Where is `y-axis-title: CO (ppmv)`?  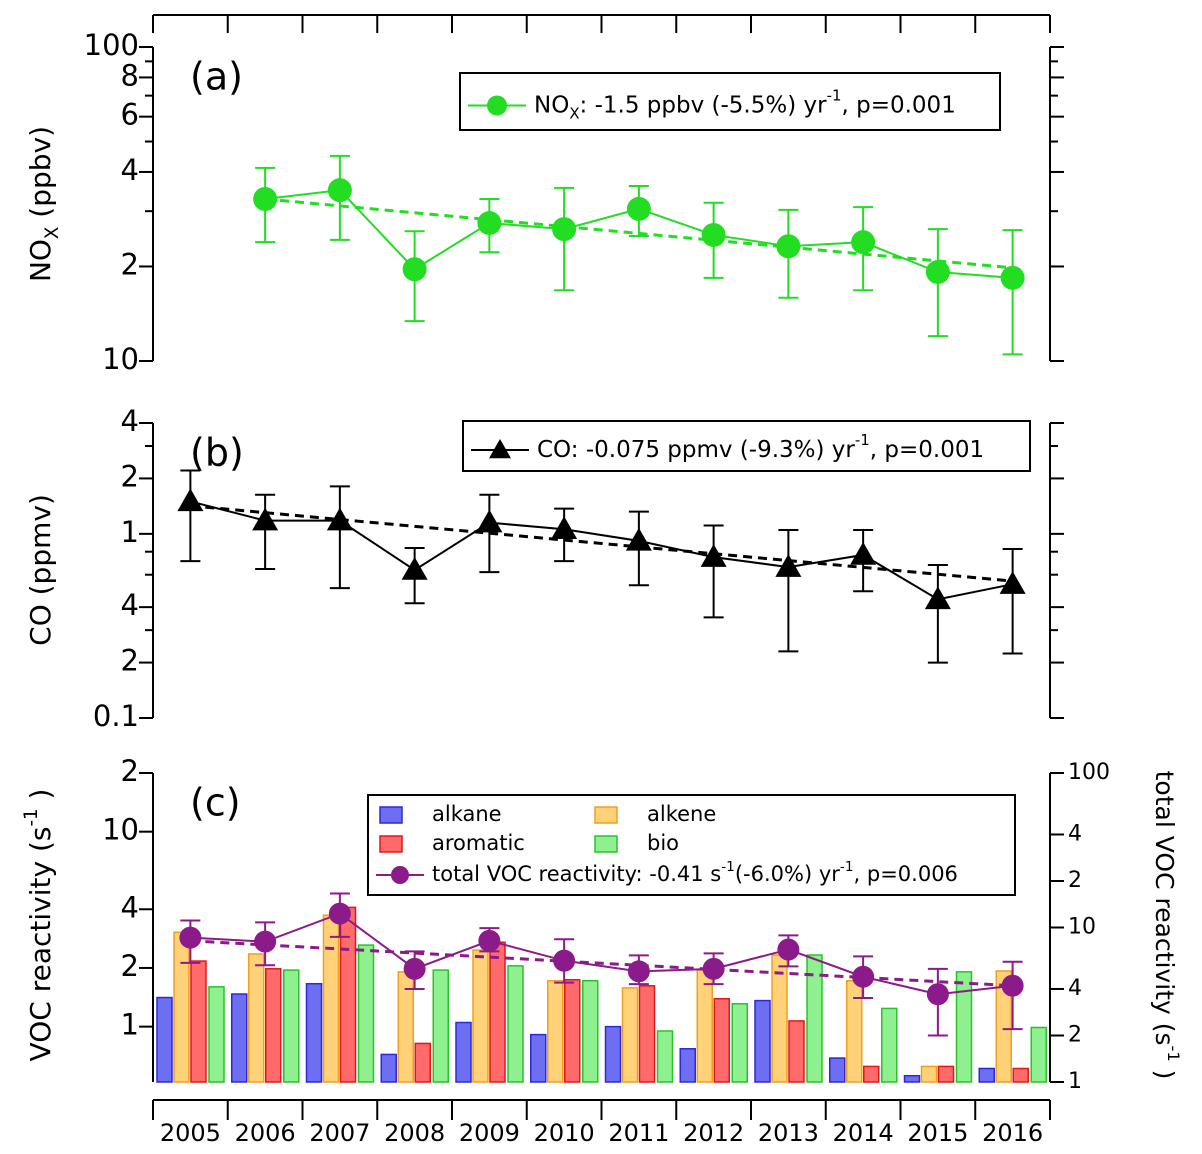 y-axis-title: CO (ppmv) is located at coordinates (40, 570).